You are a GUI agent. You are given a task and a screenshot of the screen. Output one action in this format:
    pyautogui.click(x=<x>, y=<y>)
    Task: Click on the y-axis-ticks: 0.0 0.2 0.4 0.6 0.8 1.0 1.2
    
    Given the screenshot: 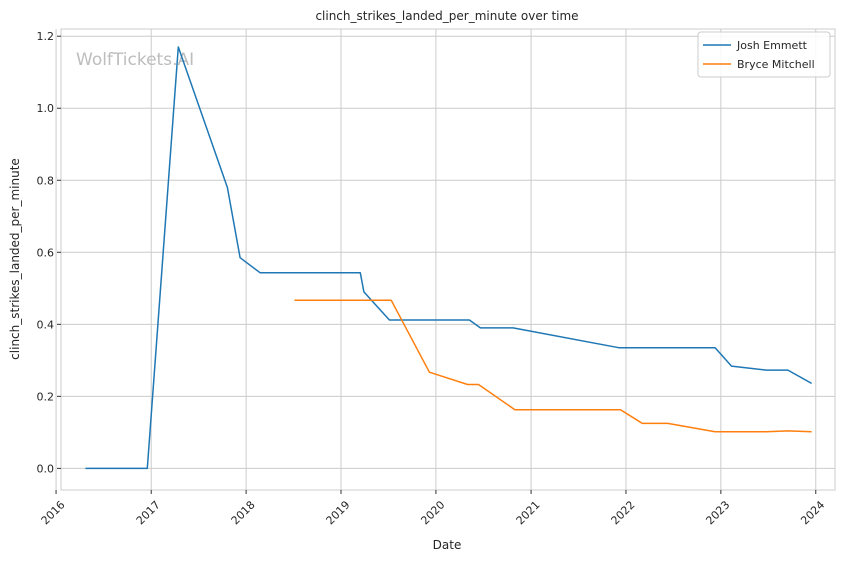 What is the action you would take?
    pyautogui.click(x=49, y=252)
    